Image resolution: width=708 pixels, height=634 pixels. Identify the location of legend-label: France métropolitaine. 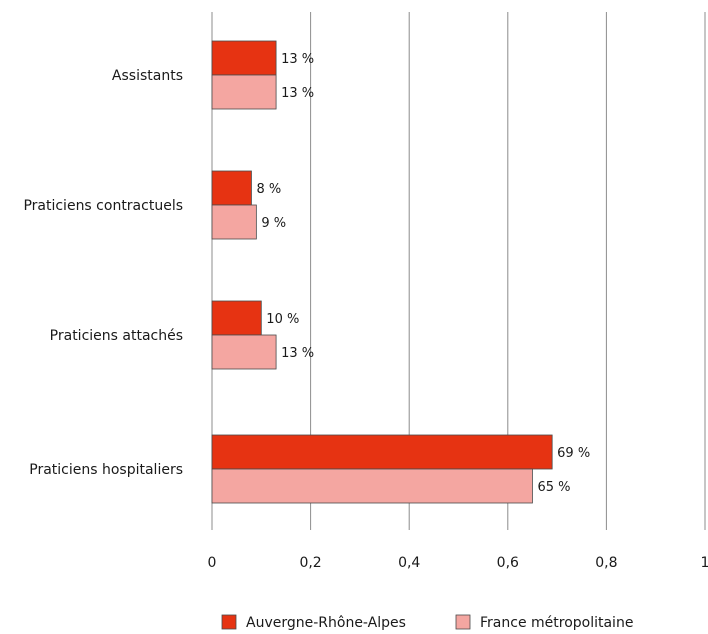
(556, 623).